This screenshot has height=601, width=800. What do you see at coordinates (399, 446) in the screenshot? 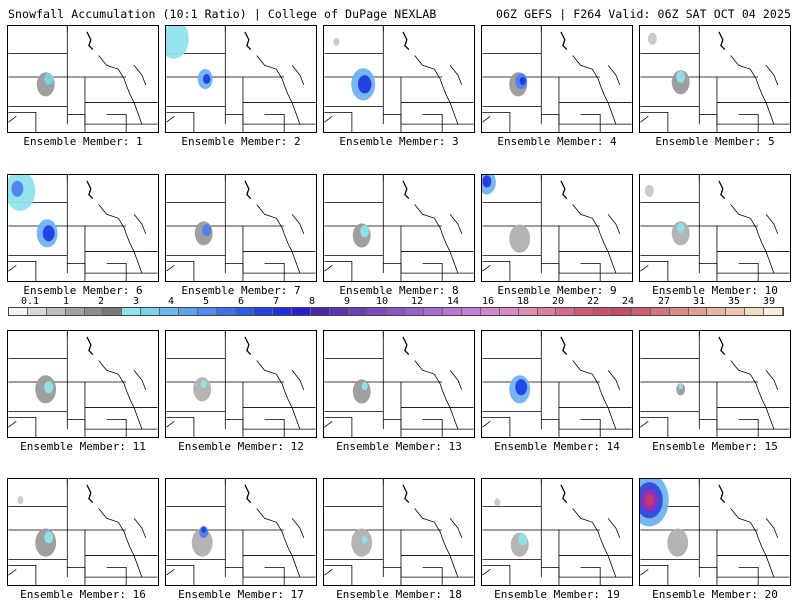
I see `member-label-13: Ensemble Member: 13` at bounding box center [399, 446].